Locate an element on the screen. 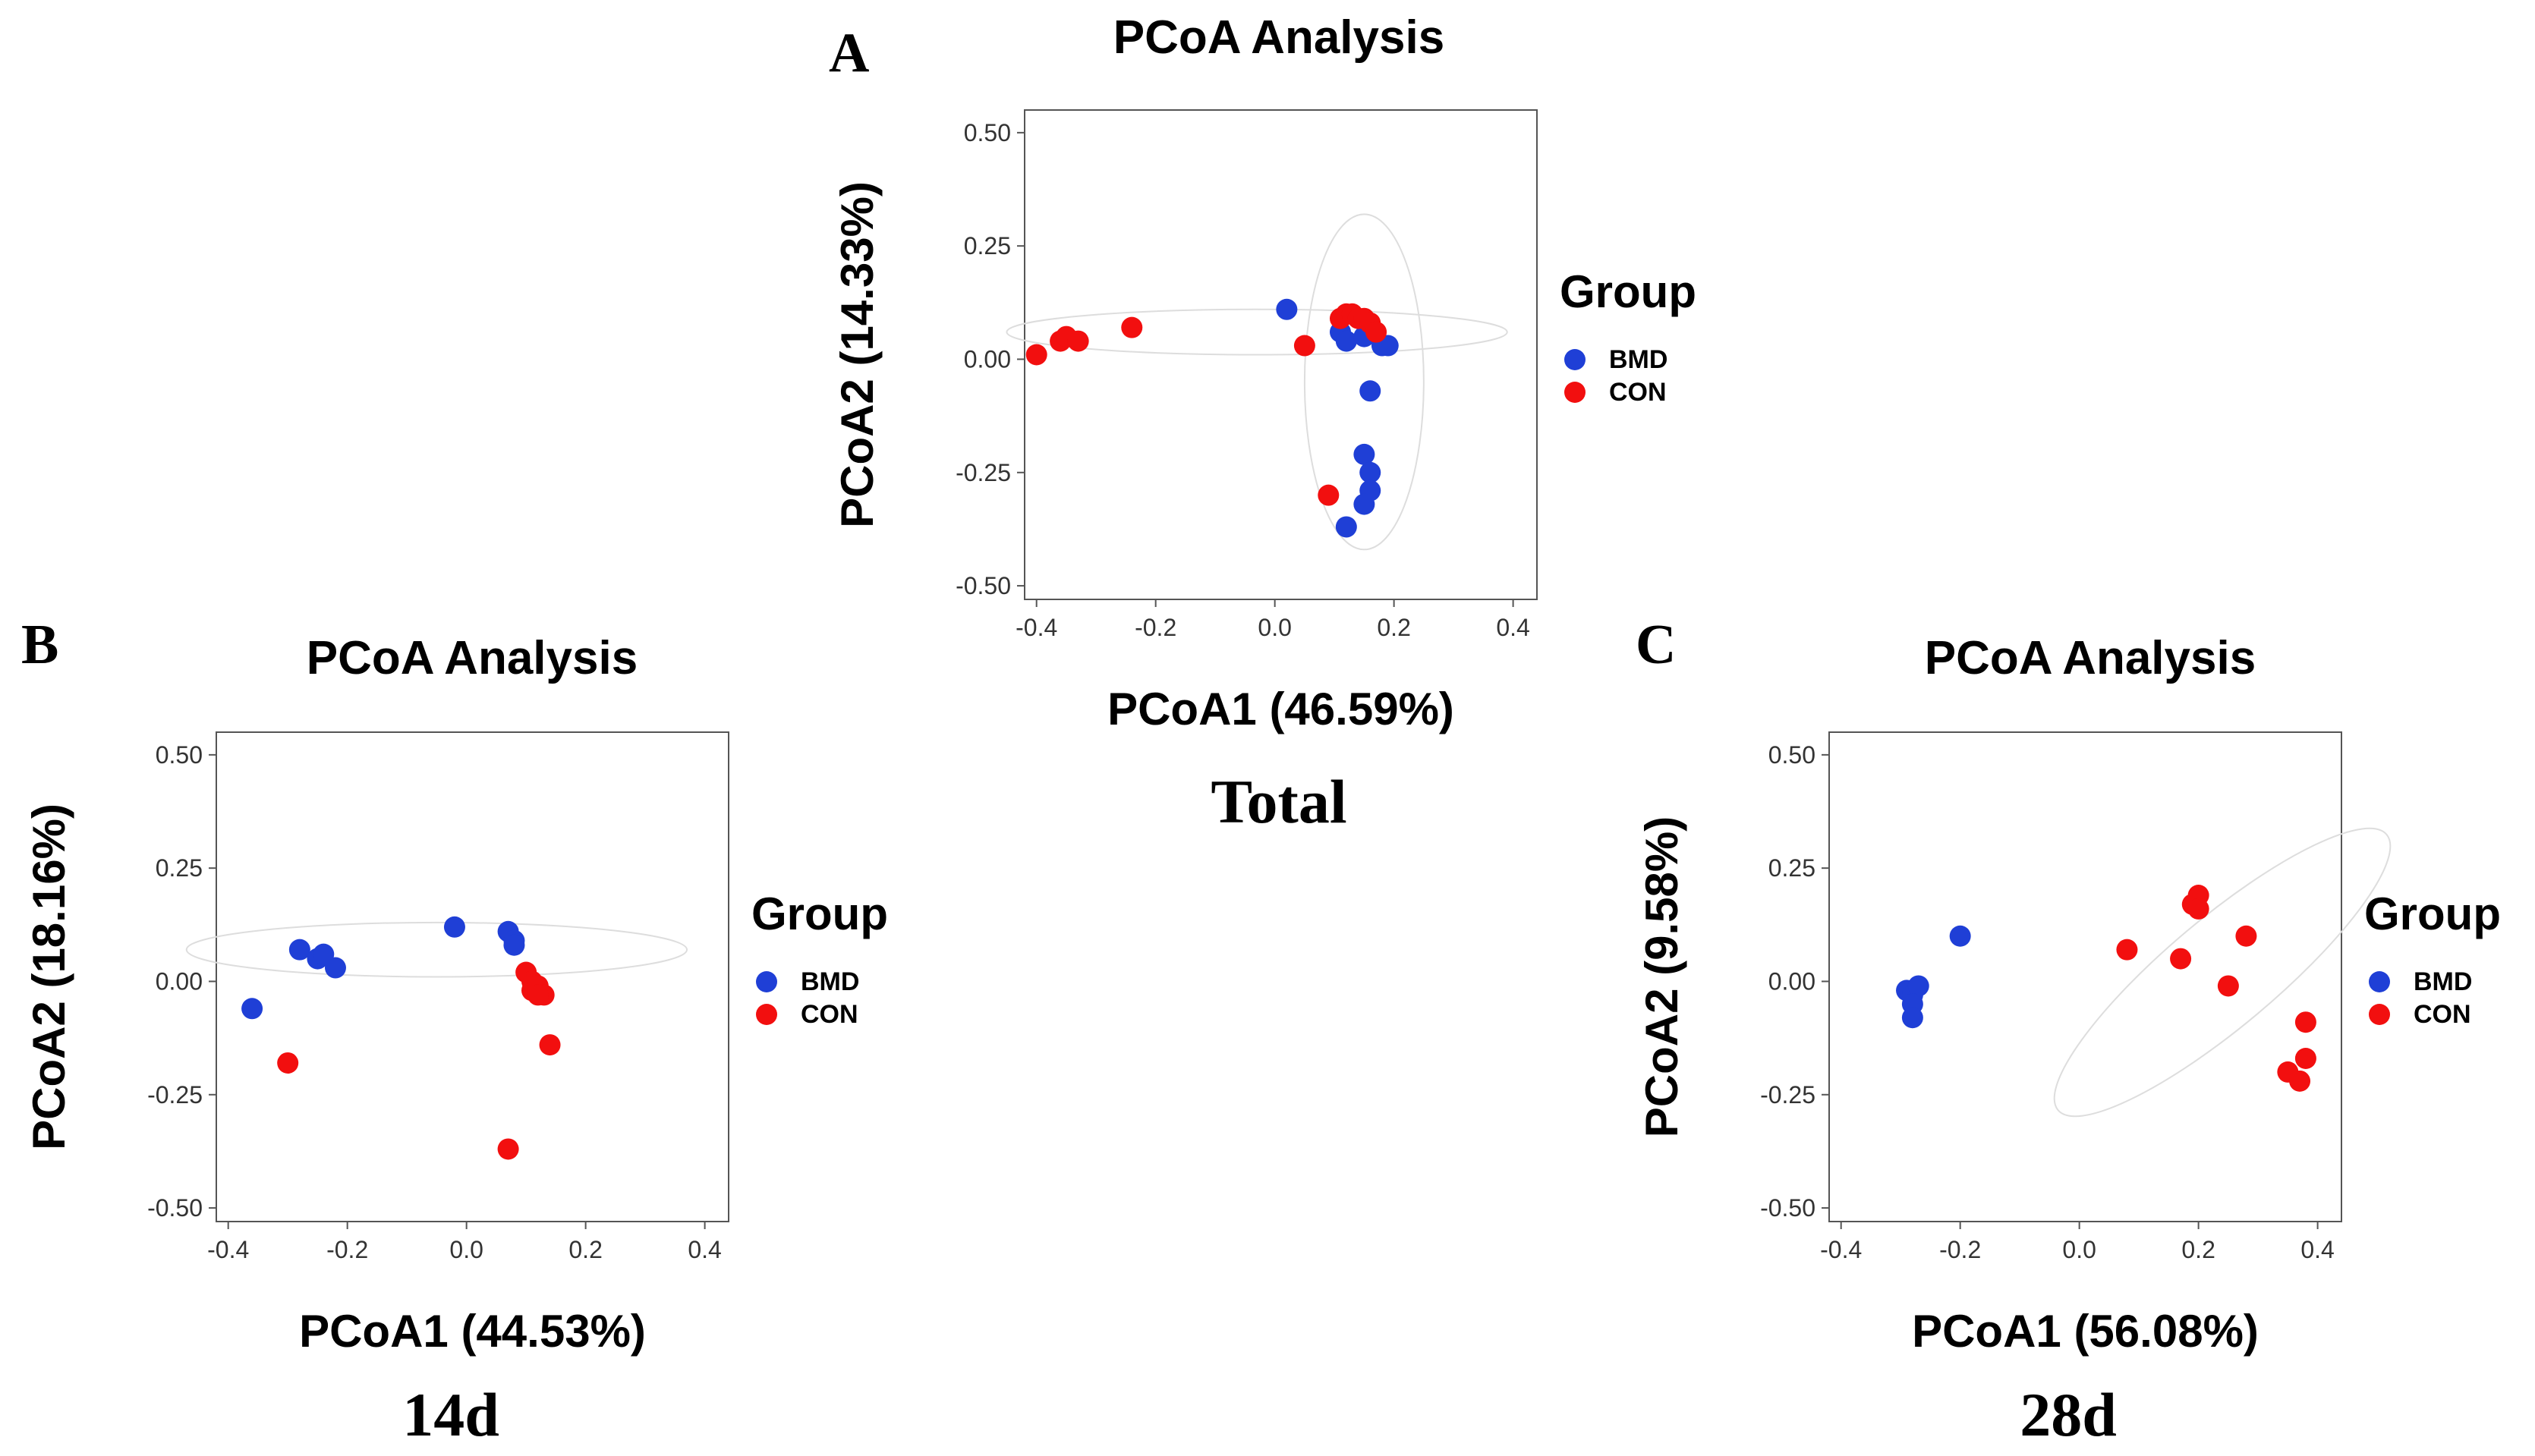 Image resolution: width=2535 pixels, height=1456 pixels. y-axis-label: PCoA2 (9.58%) is located at coordinates (1662, 976).